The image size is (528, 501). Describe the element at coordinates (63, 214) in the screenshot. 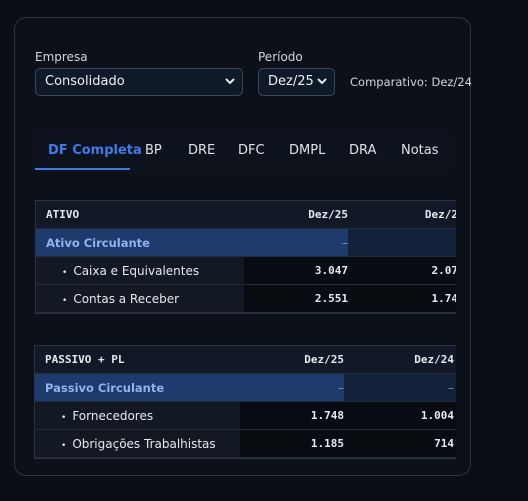

I see `header-cell: ATIVO` at that location.